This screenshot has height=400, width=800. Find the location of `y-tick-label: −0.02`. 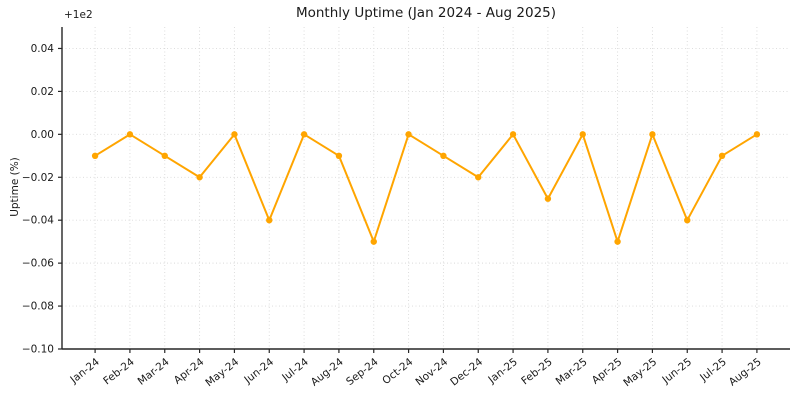

y-tick-label: −0.02 is located at coordinates (38, 178).